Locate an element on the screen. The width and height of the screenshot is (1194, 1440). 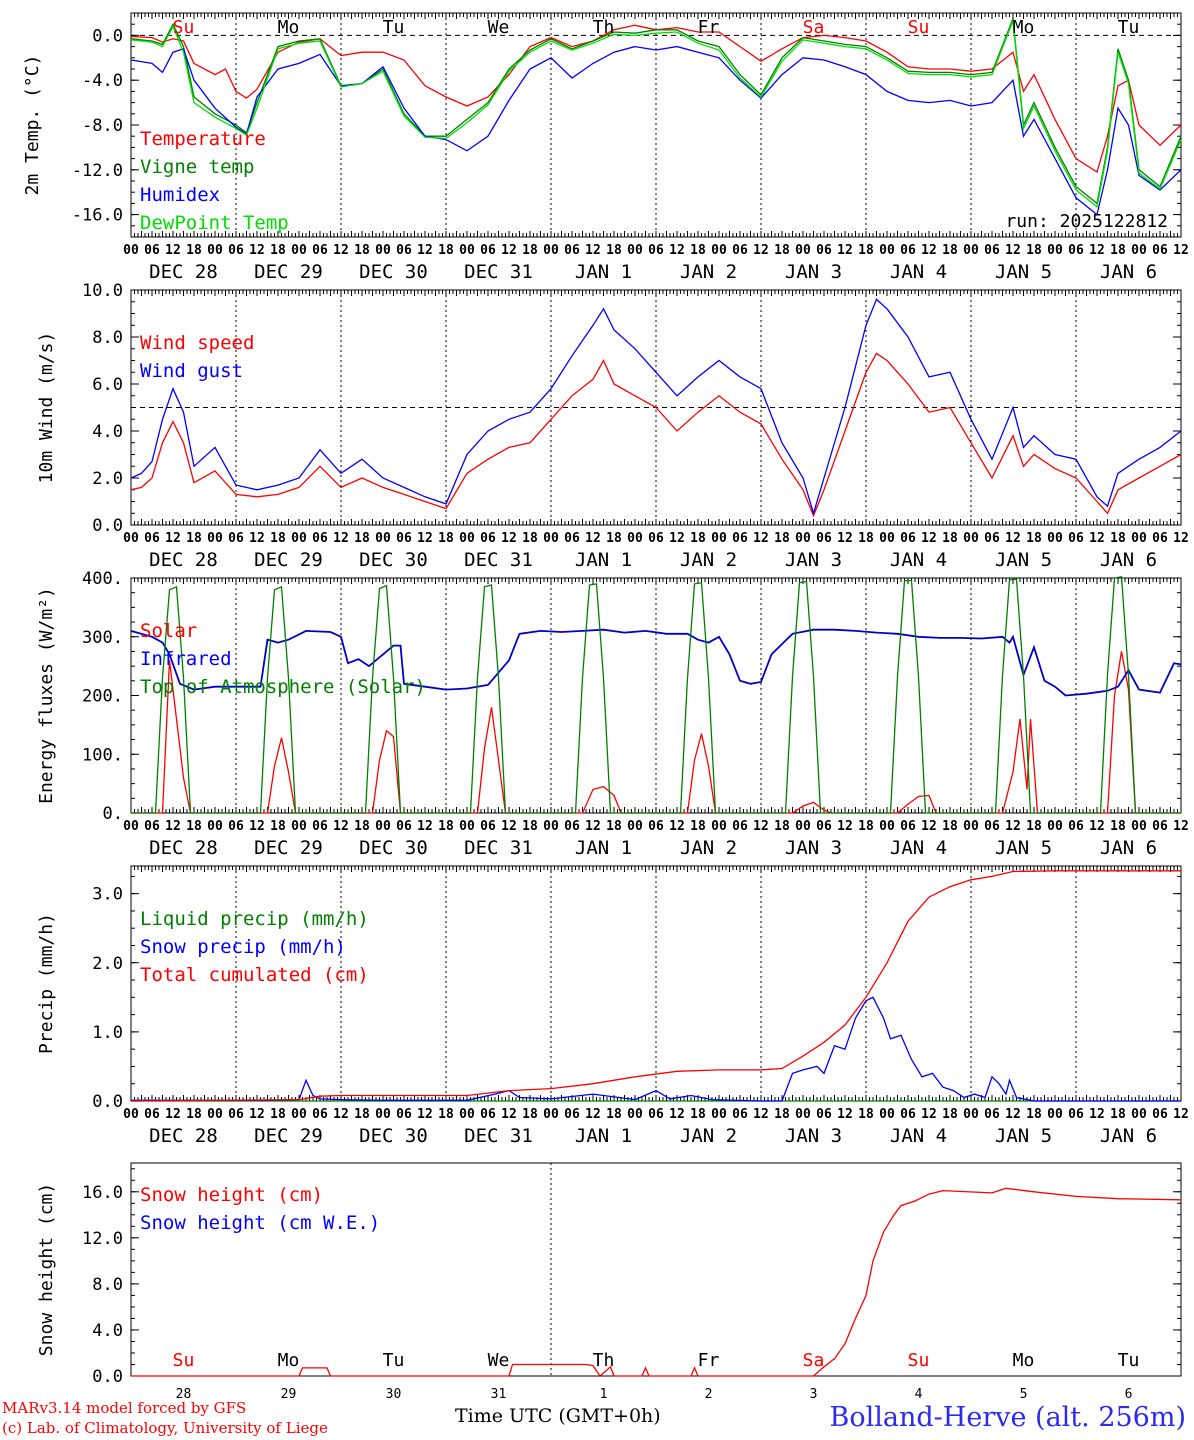
x-day-number: 31 is located at coordinates (499, 1393).